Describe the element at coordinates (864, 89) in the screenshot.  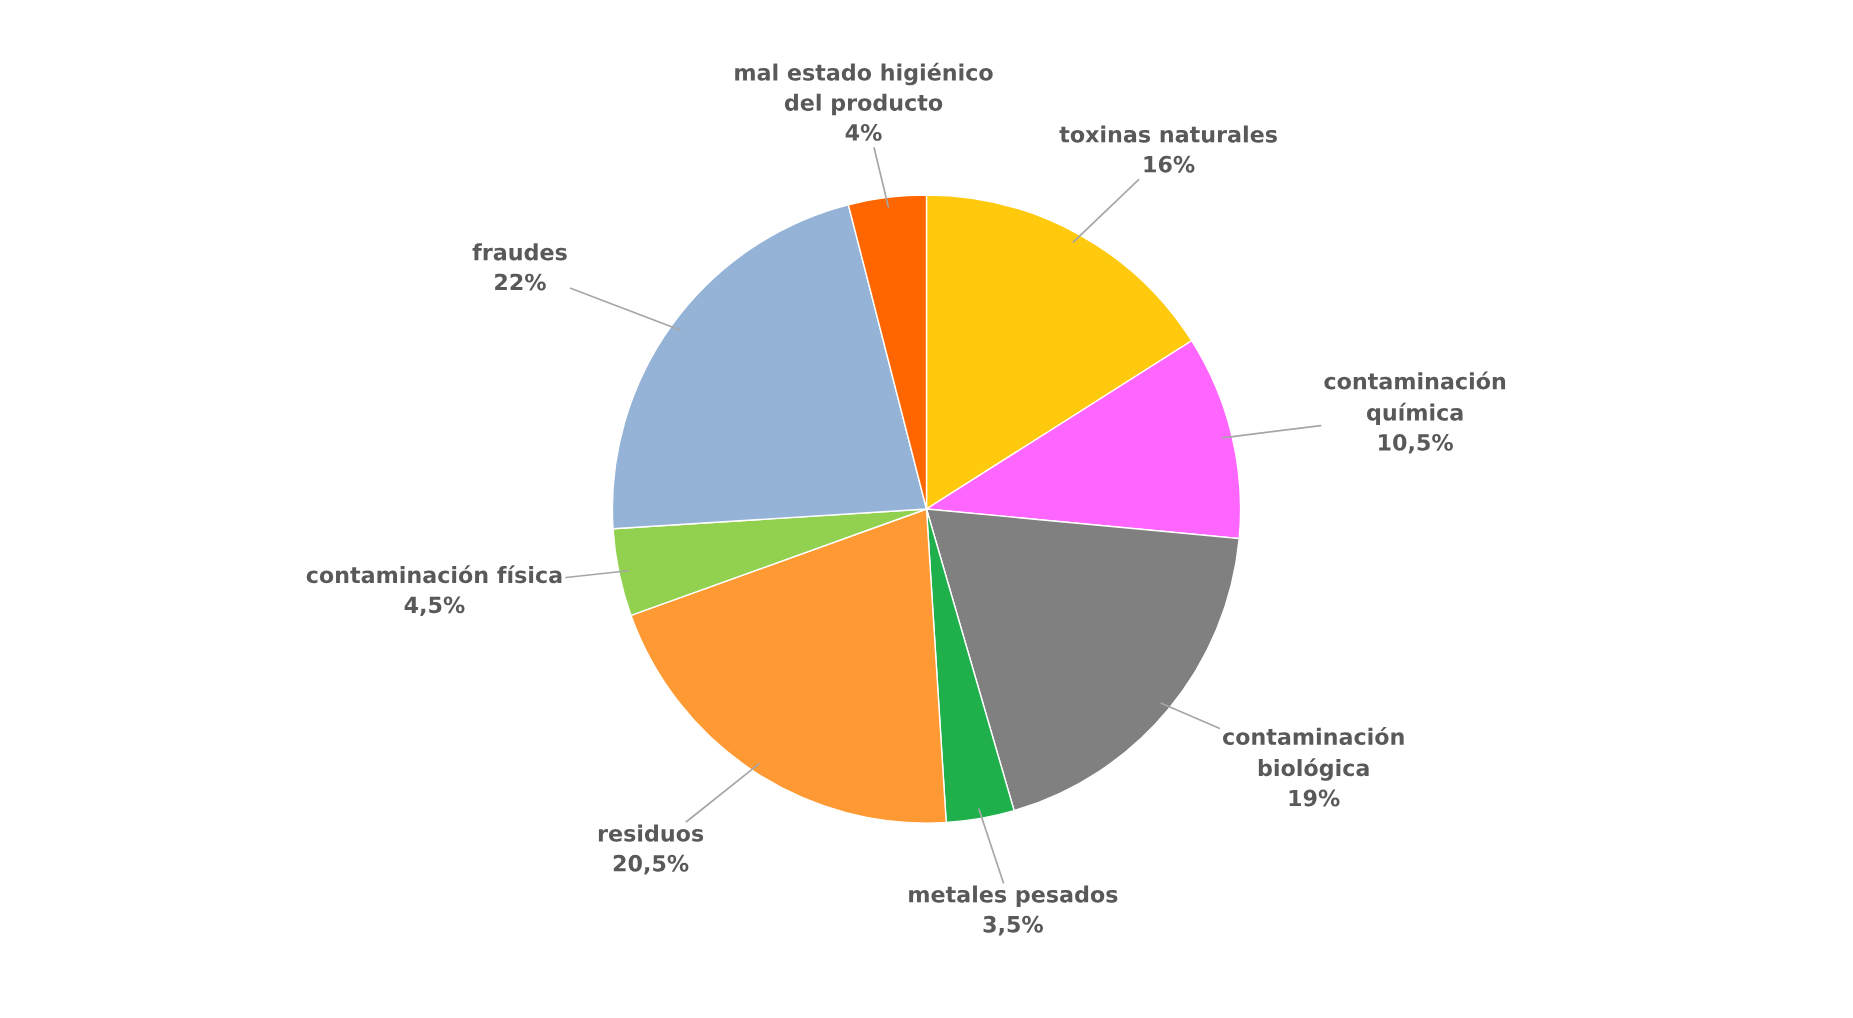
I see `slice-label: mal estado higiénico del producto` at that location.